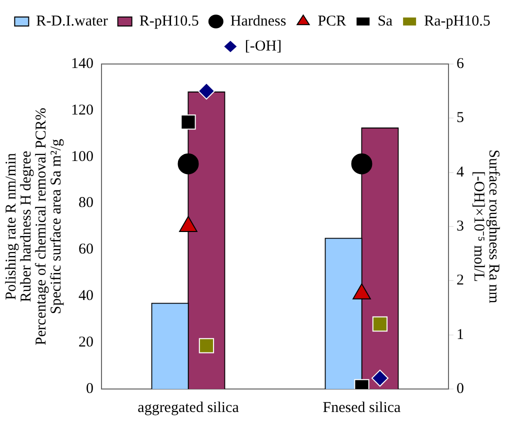 The height and width of the screenshot is (427, 513). What do you see at coordinates (362, 408) in the screenshot?
I see `x-tick-label: Fnesed silica` at bounding box center [362, 408].